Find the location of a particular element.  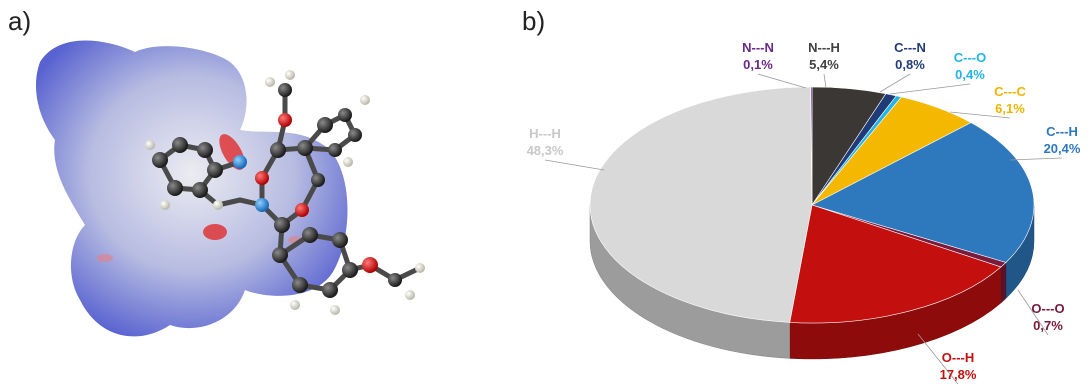

slice-name-label: O---O is located at coordinates (1047, 308).